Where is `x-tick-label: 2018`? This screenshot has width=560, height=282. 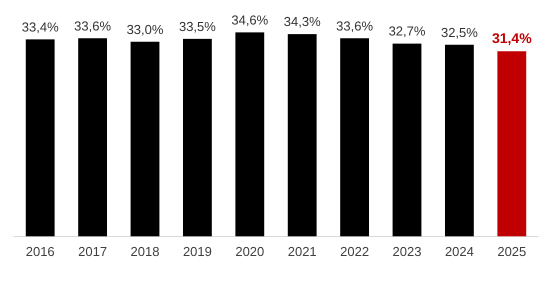
x-tick-label: 2018 is located at coordinates (145, 251).